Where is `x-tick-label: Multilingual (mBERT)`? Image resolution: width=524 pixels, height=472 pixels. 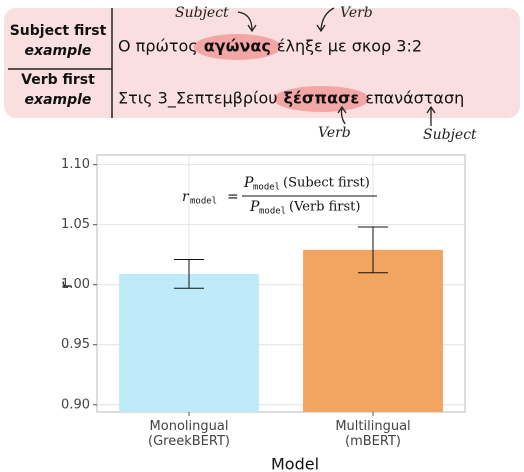 x-tick-label: Multilingual (mBERT) is located at coordinates (373, 434).